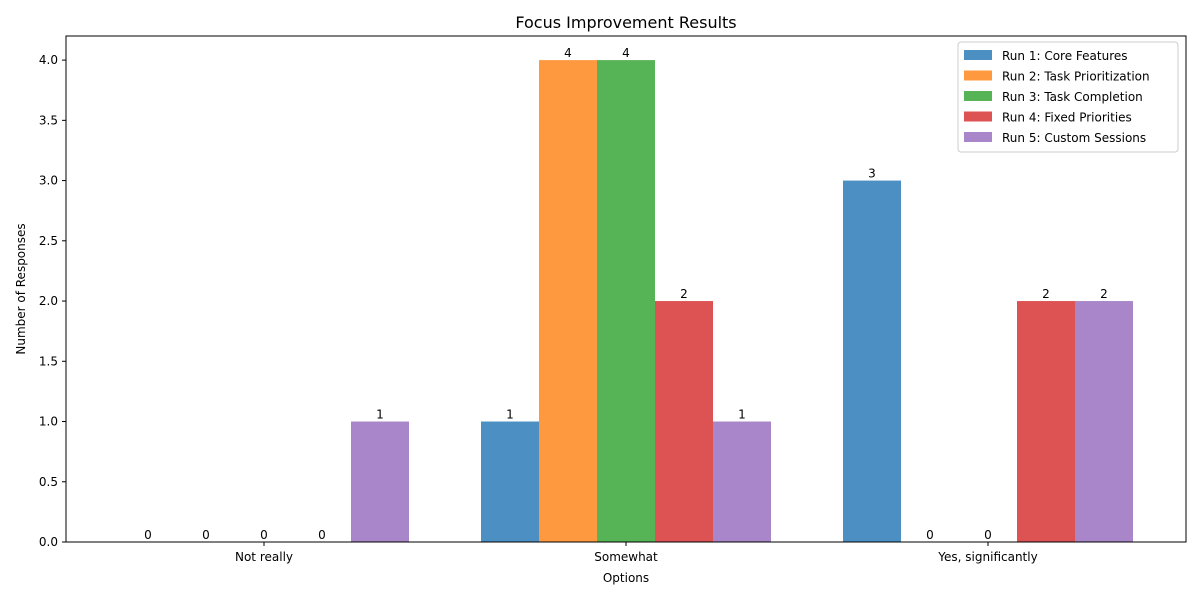 The height and width of the screenshot is (600, 1200). What do you see at coordinates (48, 301) in the screenshot?
I see `y-tick-label: 2.0` at bounding box center [48, 301].